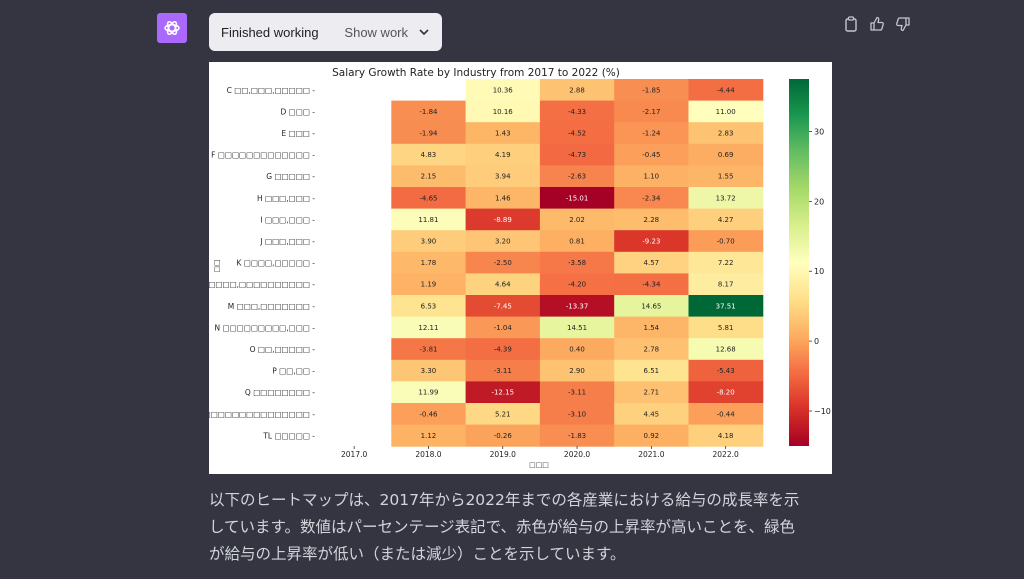  Describe the element at coordinates (577, 436) in the screenshot. I see `heatmap-cell-value: -1.83` at that location.